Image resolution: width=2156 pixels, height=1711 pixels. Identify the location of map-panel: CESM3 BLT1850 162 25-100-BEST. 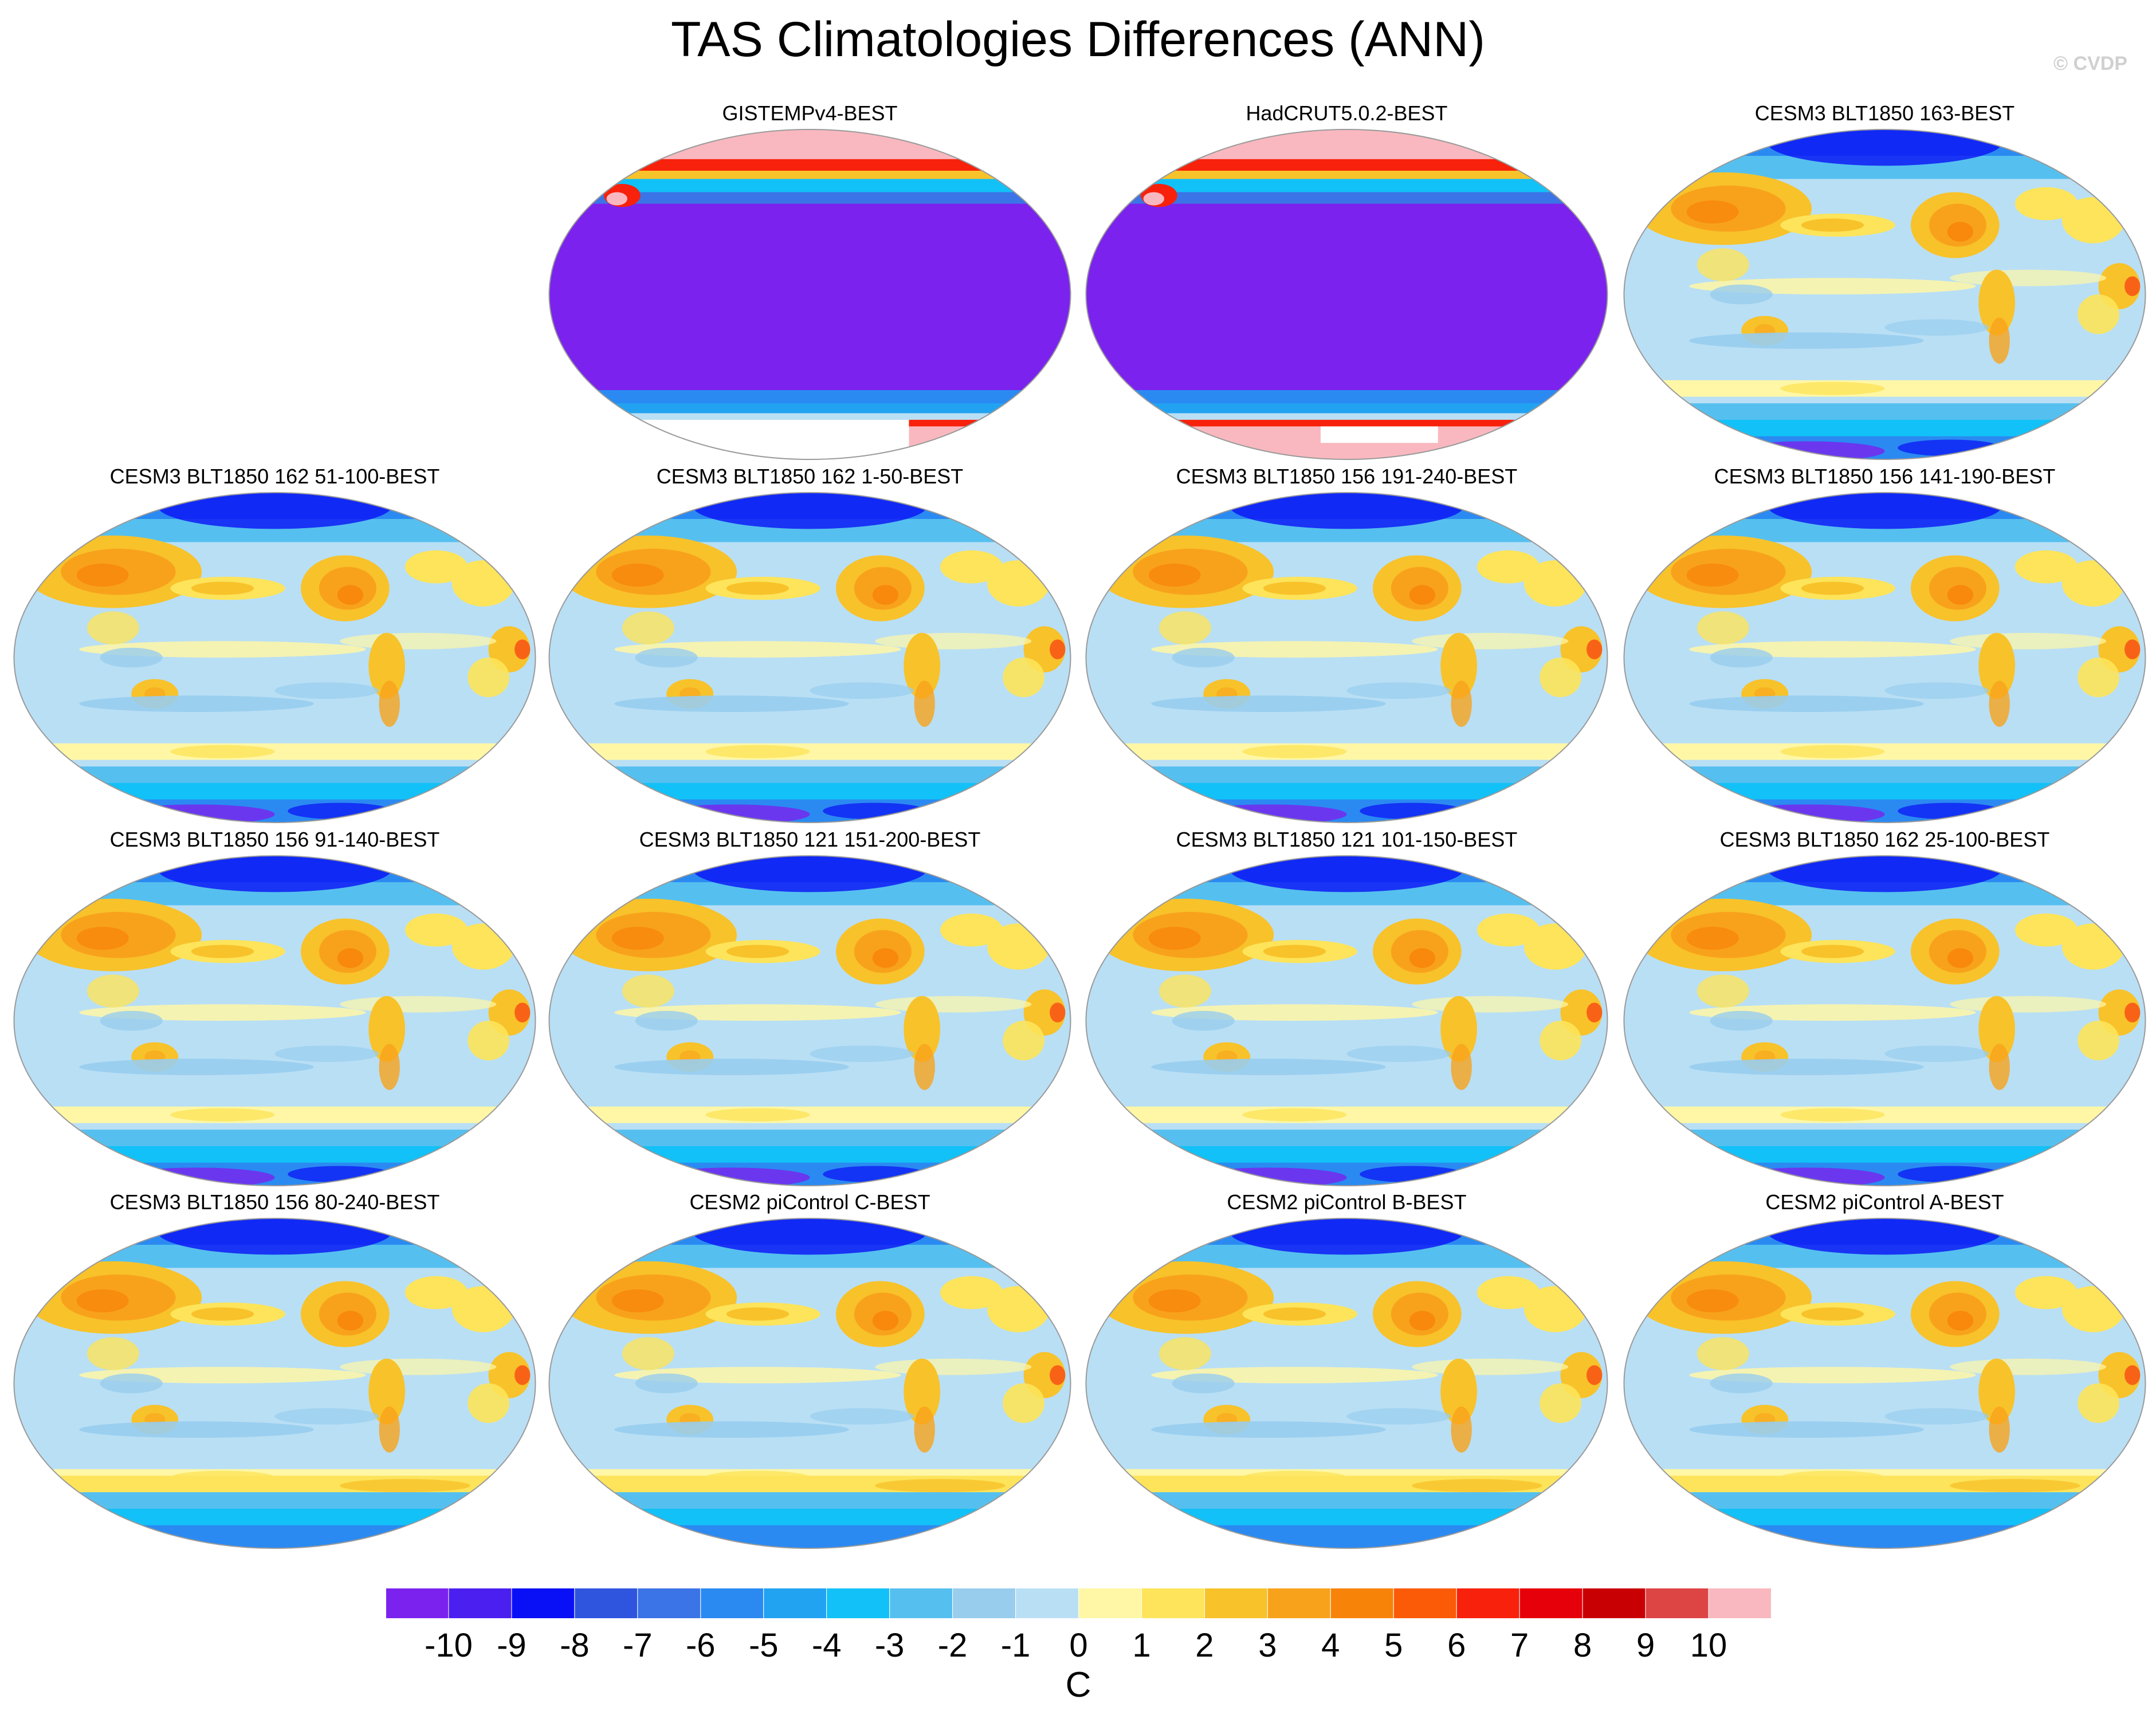
(1885, 1007).